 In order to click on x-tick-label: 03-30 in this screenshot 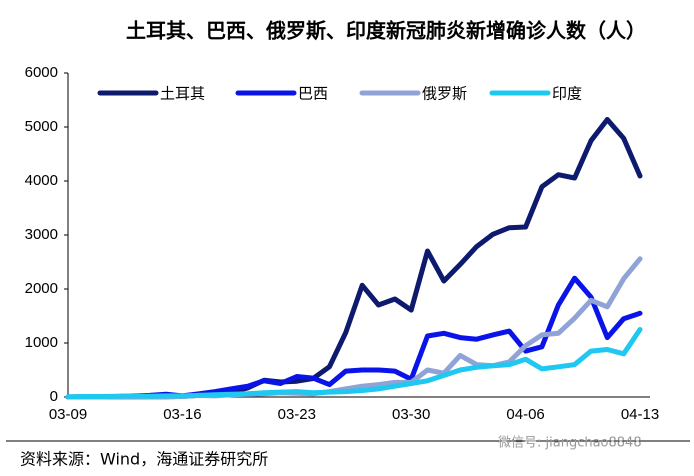, I will do `click(411, 414)`.